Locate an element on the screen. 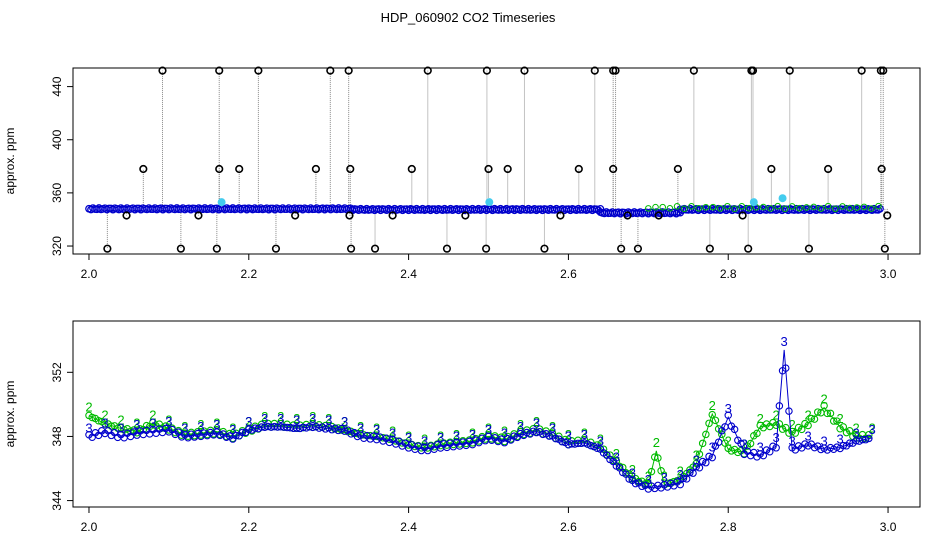 Image resolution: width=936 pixels, height=540 pixels. bottom-y-tick-label: 344 is located at coordinates (57, 500).